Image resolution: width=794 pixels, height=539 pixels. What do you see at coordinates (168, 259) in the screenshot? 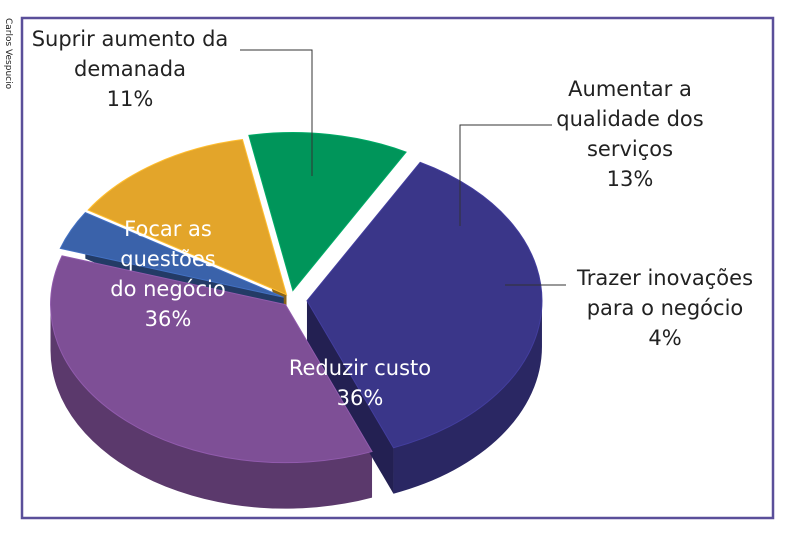
I see `slice-label: Focar as questões do negócio` at bounding box center [168, 259].